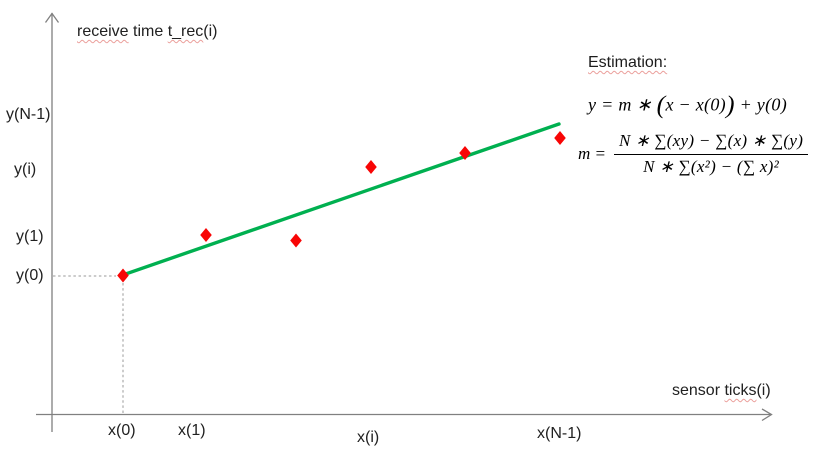 The height and width of the screenshot is (460, 826). Describe the element at coordinates (559, 433) in the screenshot. I see `x-tick-label-xN1: x(N-1)` at that location.